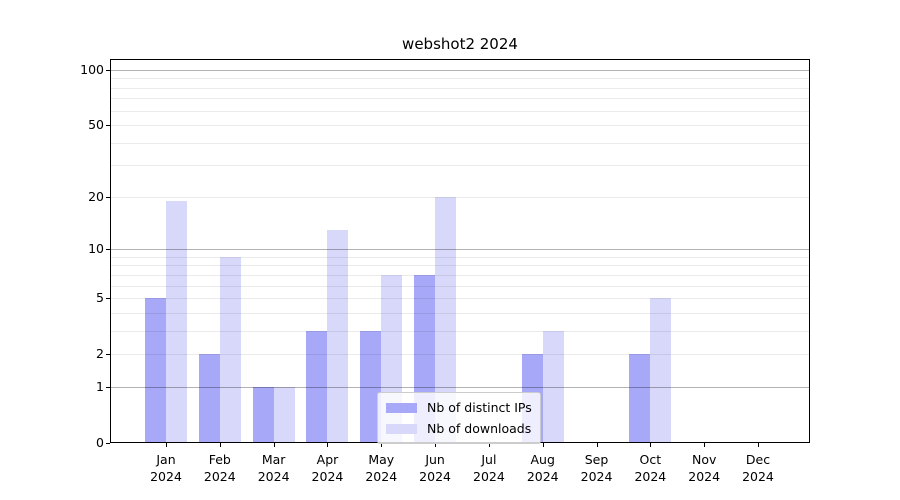 Image resolution: width=900 pixels, height=500 pixels. I want to click on x-tick-month: Sep, so click(596, 459).